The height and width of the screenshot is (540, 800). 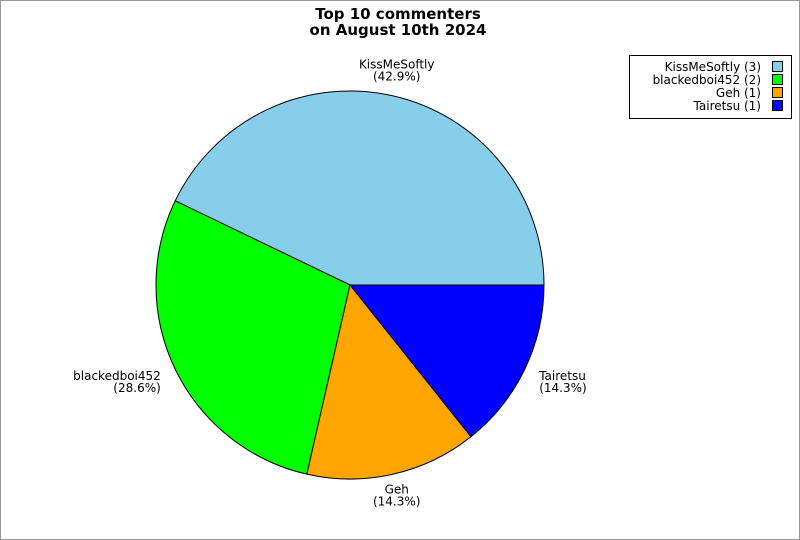 I want to click on slice-value-label: (28.6%), so click(x=136, y=388).